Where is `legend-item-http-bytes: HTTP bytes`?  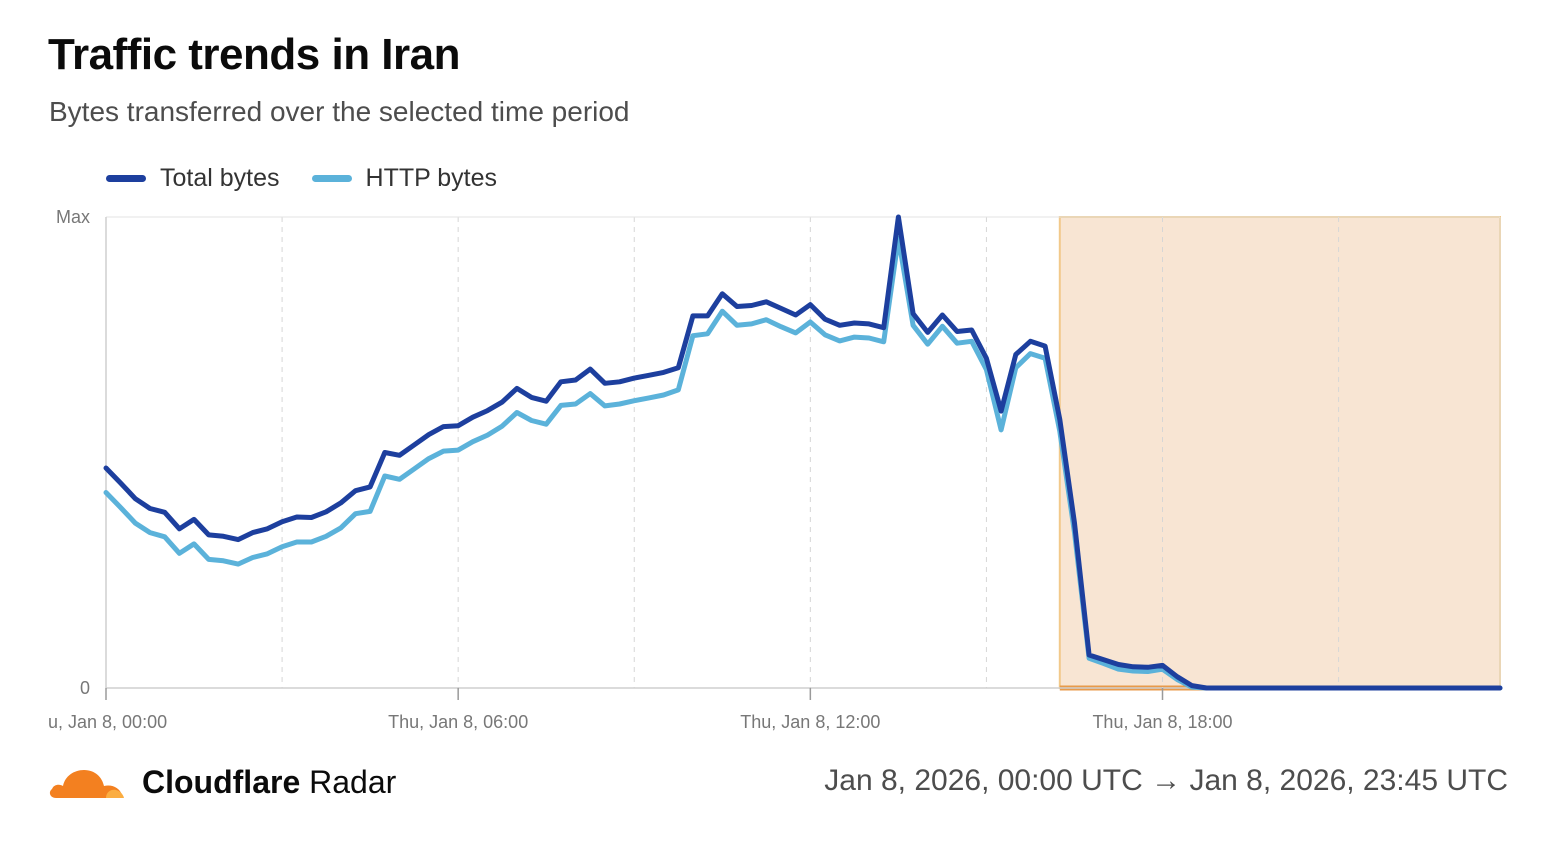
legend-item-http-bytes: HTTP bytes is located at coordinates (404, 178).